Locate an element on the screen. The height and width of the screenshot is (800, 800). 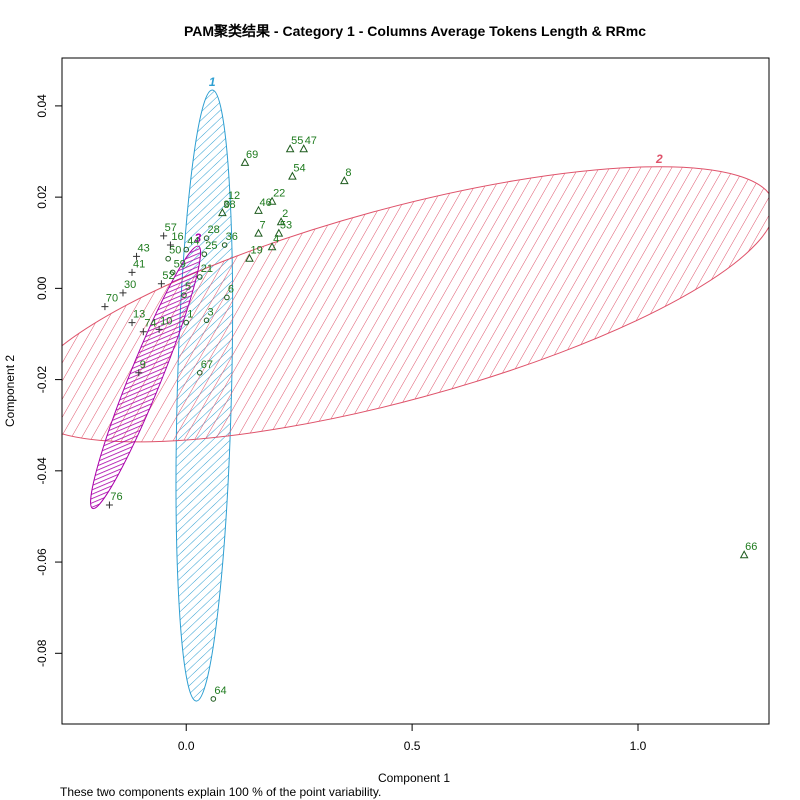
y-tick-label: -0.06 is located at coordinates (42, 562).